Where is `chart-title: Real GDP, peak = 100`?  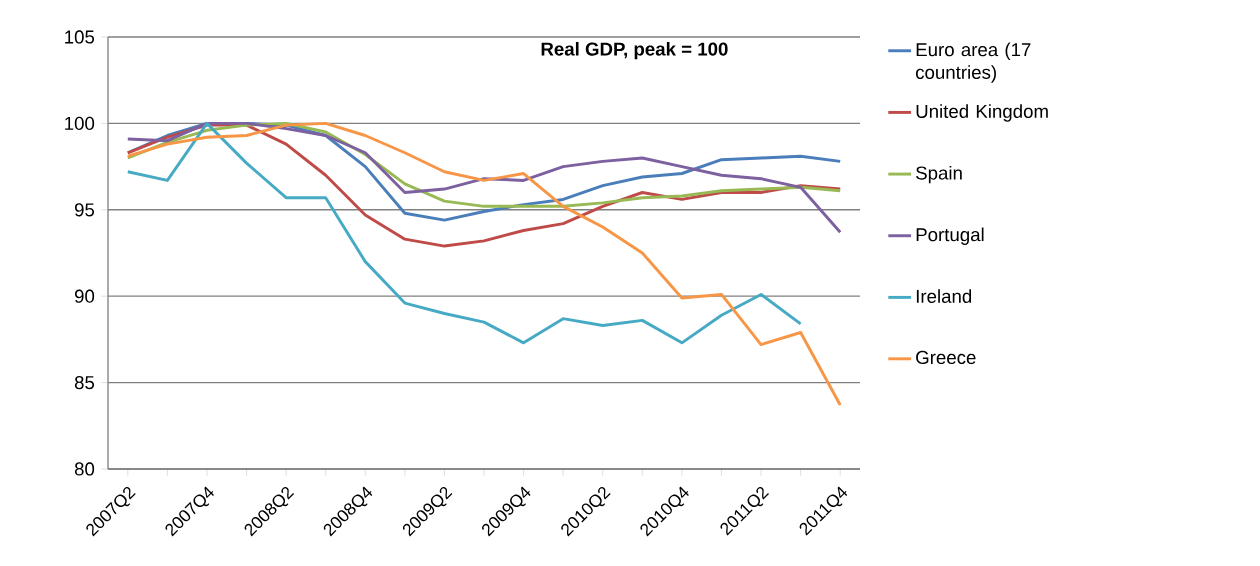
chart-title: Real GDP, peak = 100 is located at coordinates (634, 50).